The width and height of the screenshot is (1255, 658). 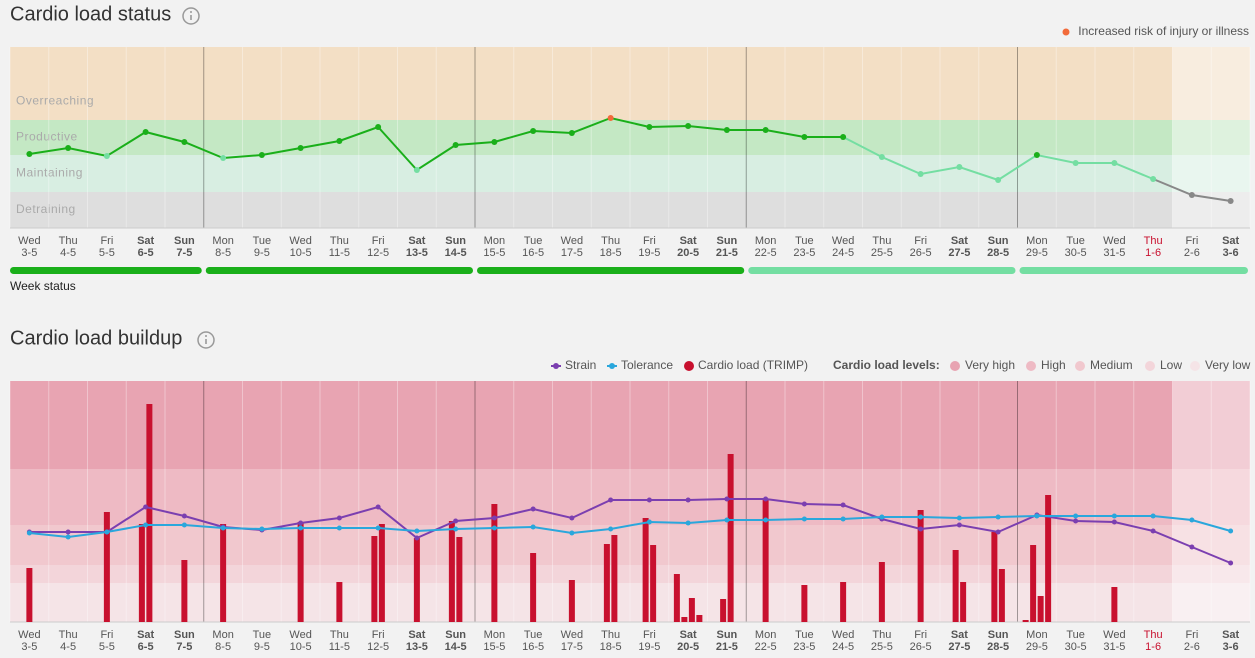 I want to click on legend-label: Very high, so click(x=990, y=365).